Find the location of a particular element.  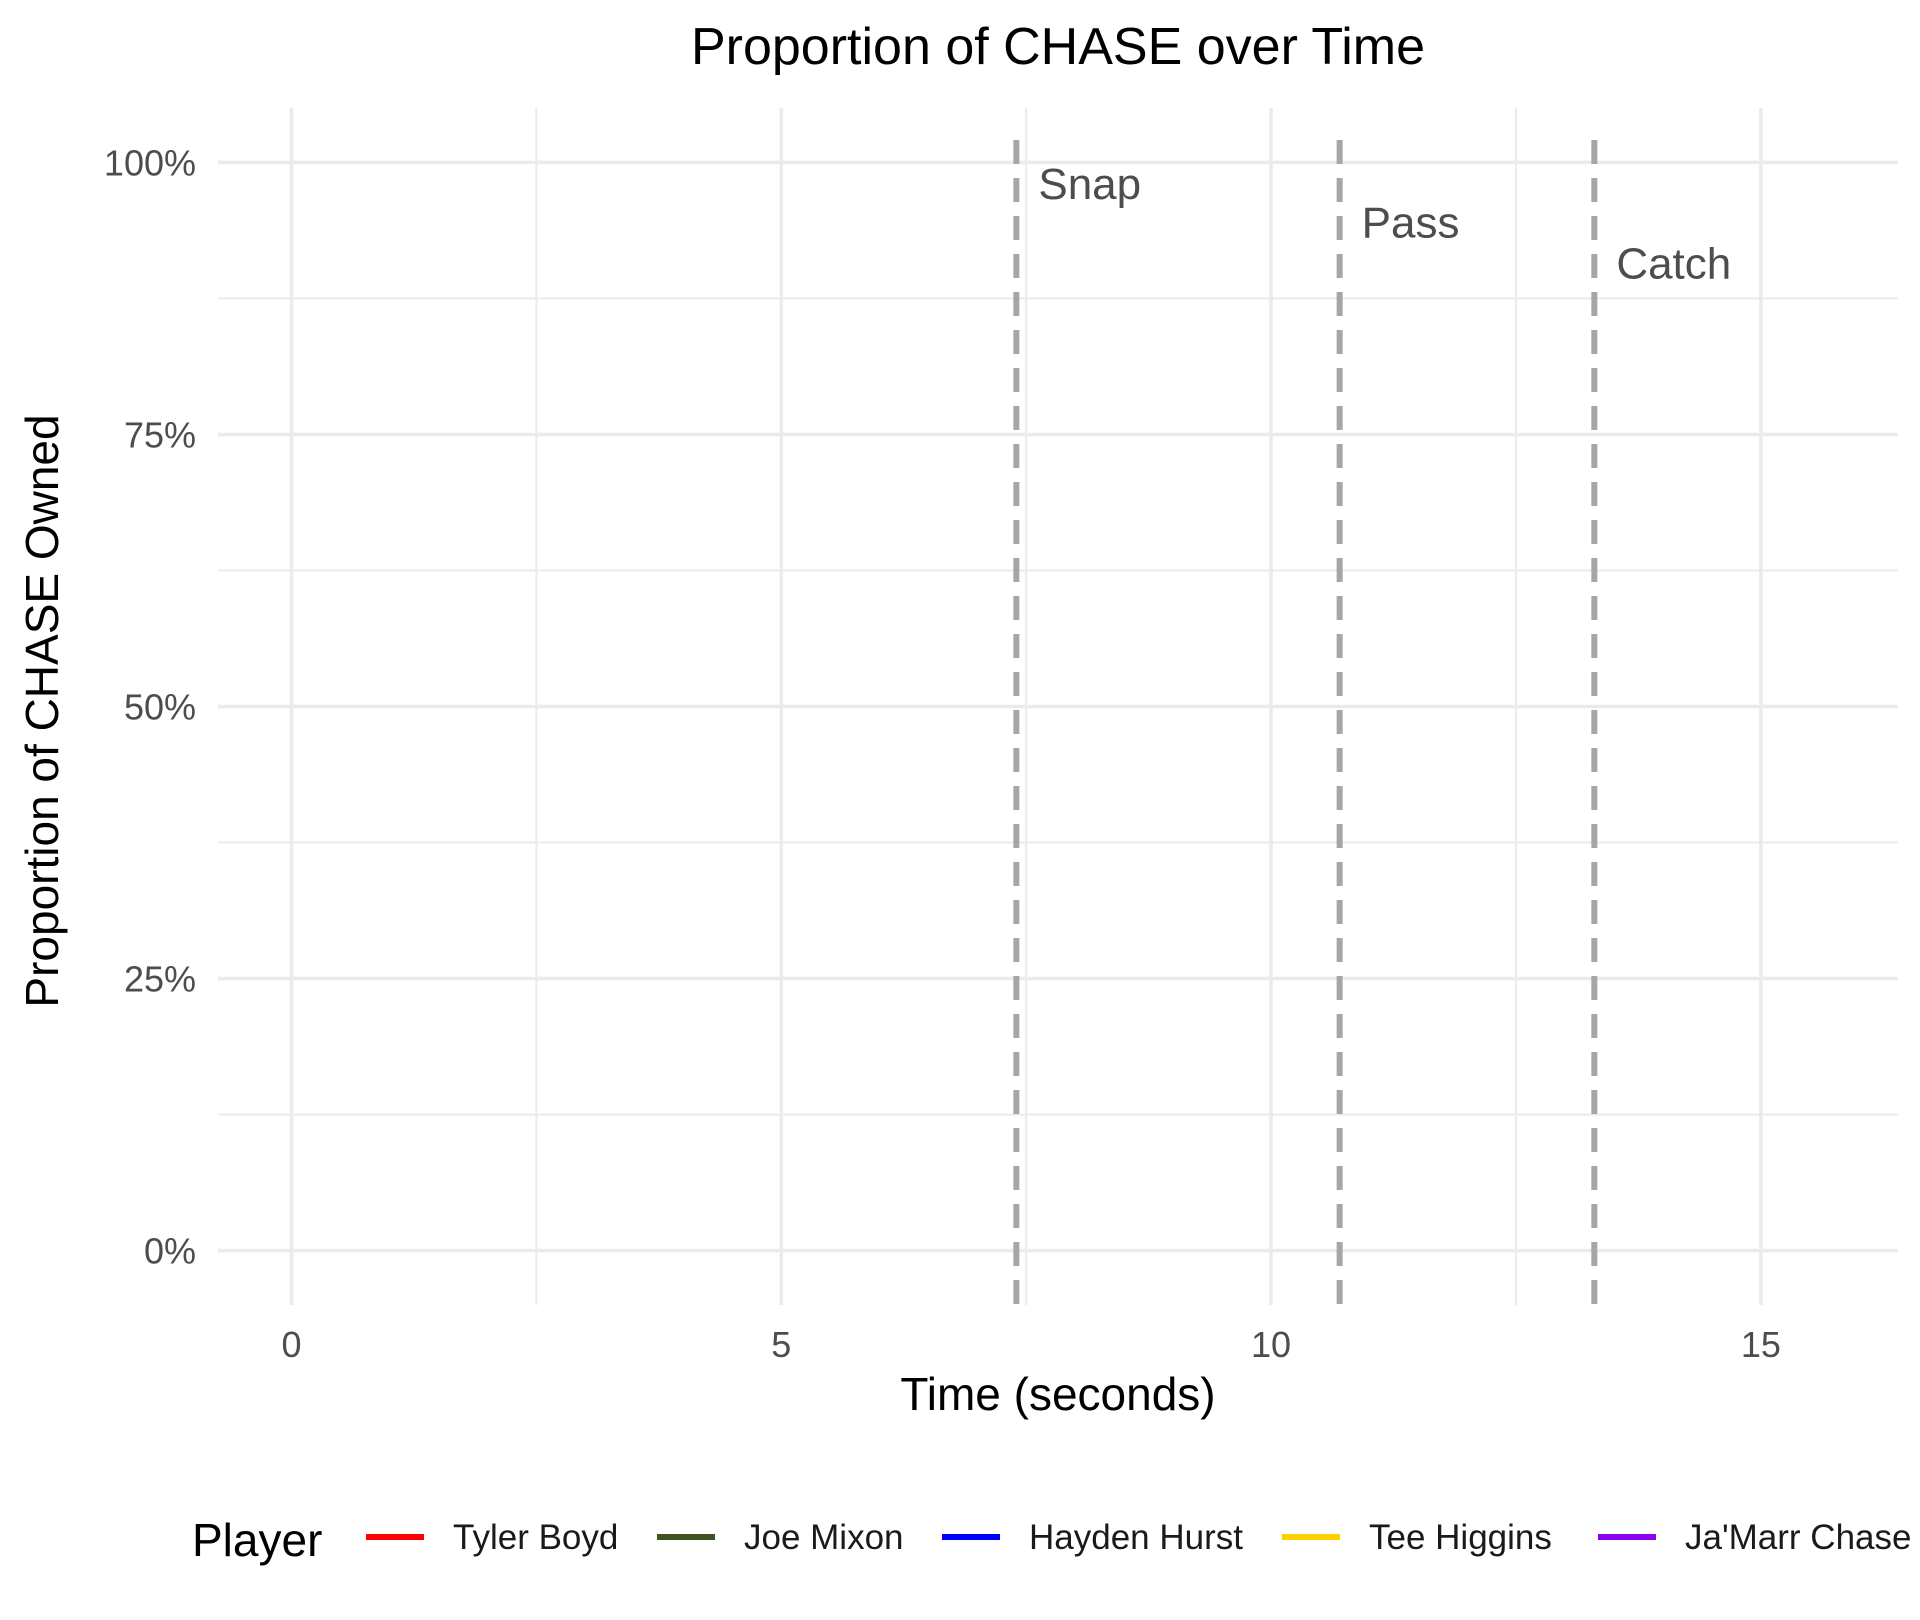

x-axis-title: Time (seconds) is located at coordinates (1057, 1394).